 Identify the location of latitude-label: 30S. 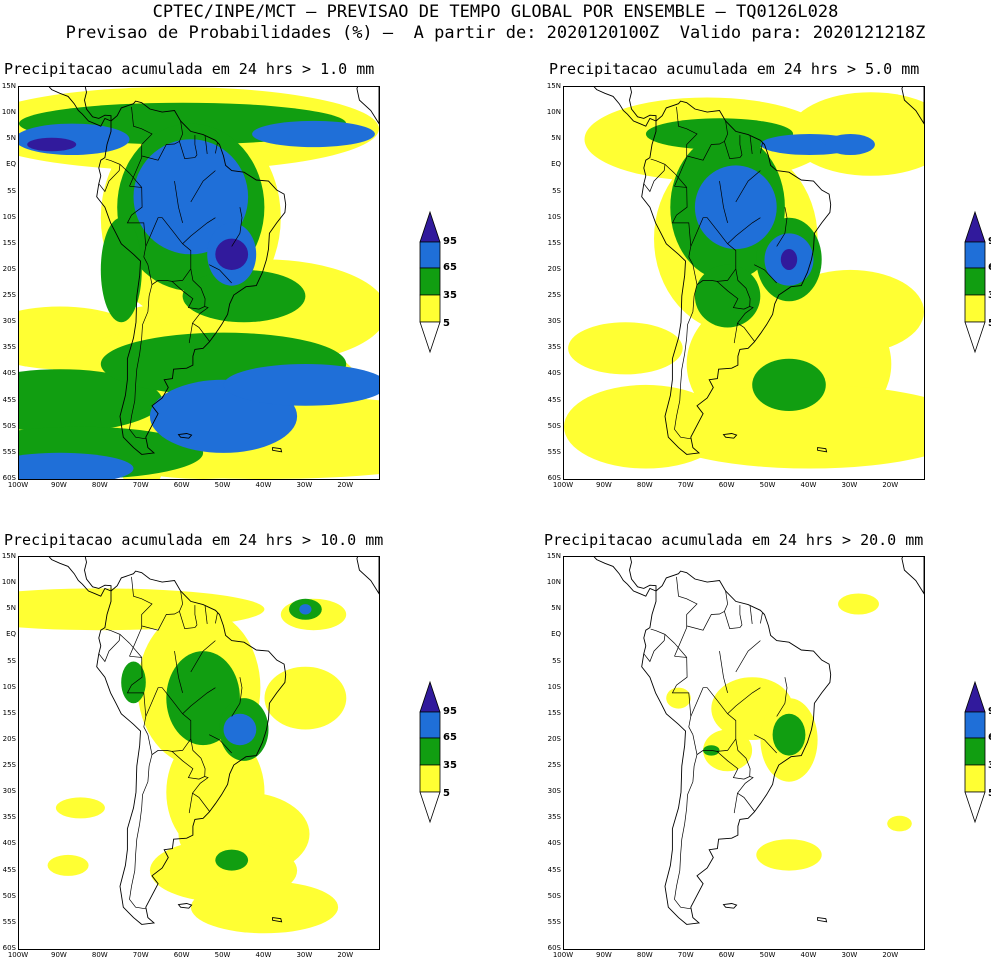
(554, 321).